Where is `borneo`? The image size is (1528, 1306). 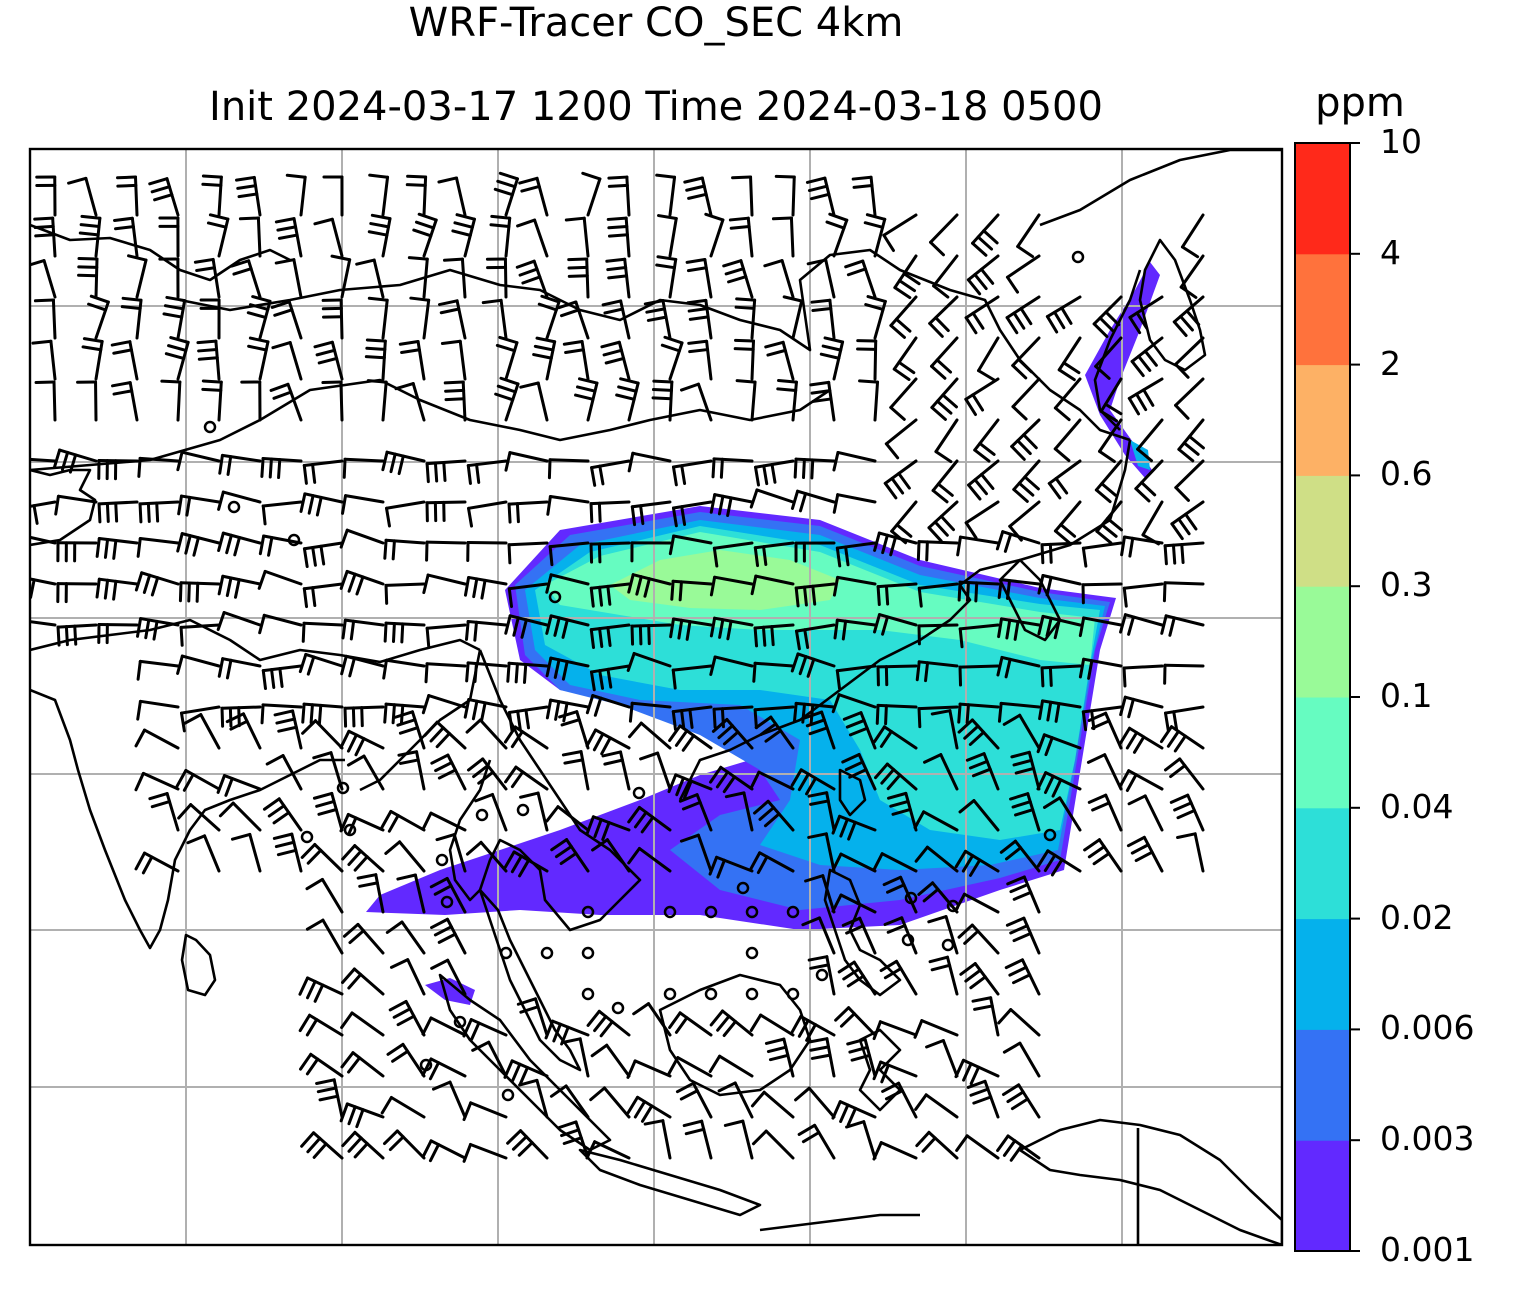 borneo is located at coordinates (735, 1035).